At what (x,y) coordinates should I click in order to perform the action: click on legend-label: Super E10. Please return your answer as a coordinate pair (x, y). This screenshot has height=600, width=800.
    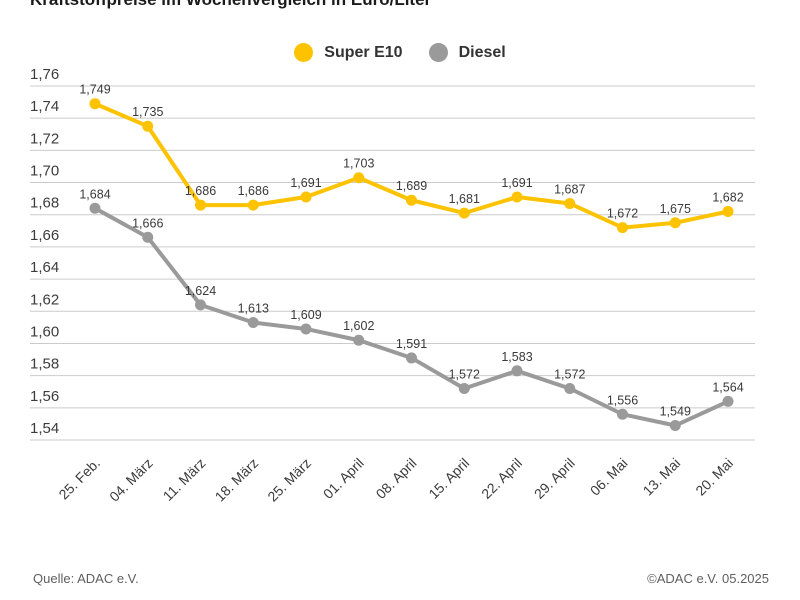
    Looking at the image, I should click on (363, 52).